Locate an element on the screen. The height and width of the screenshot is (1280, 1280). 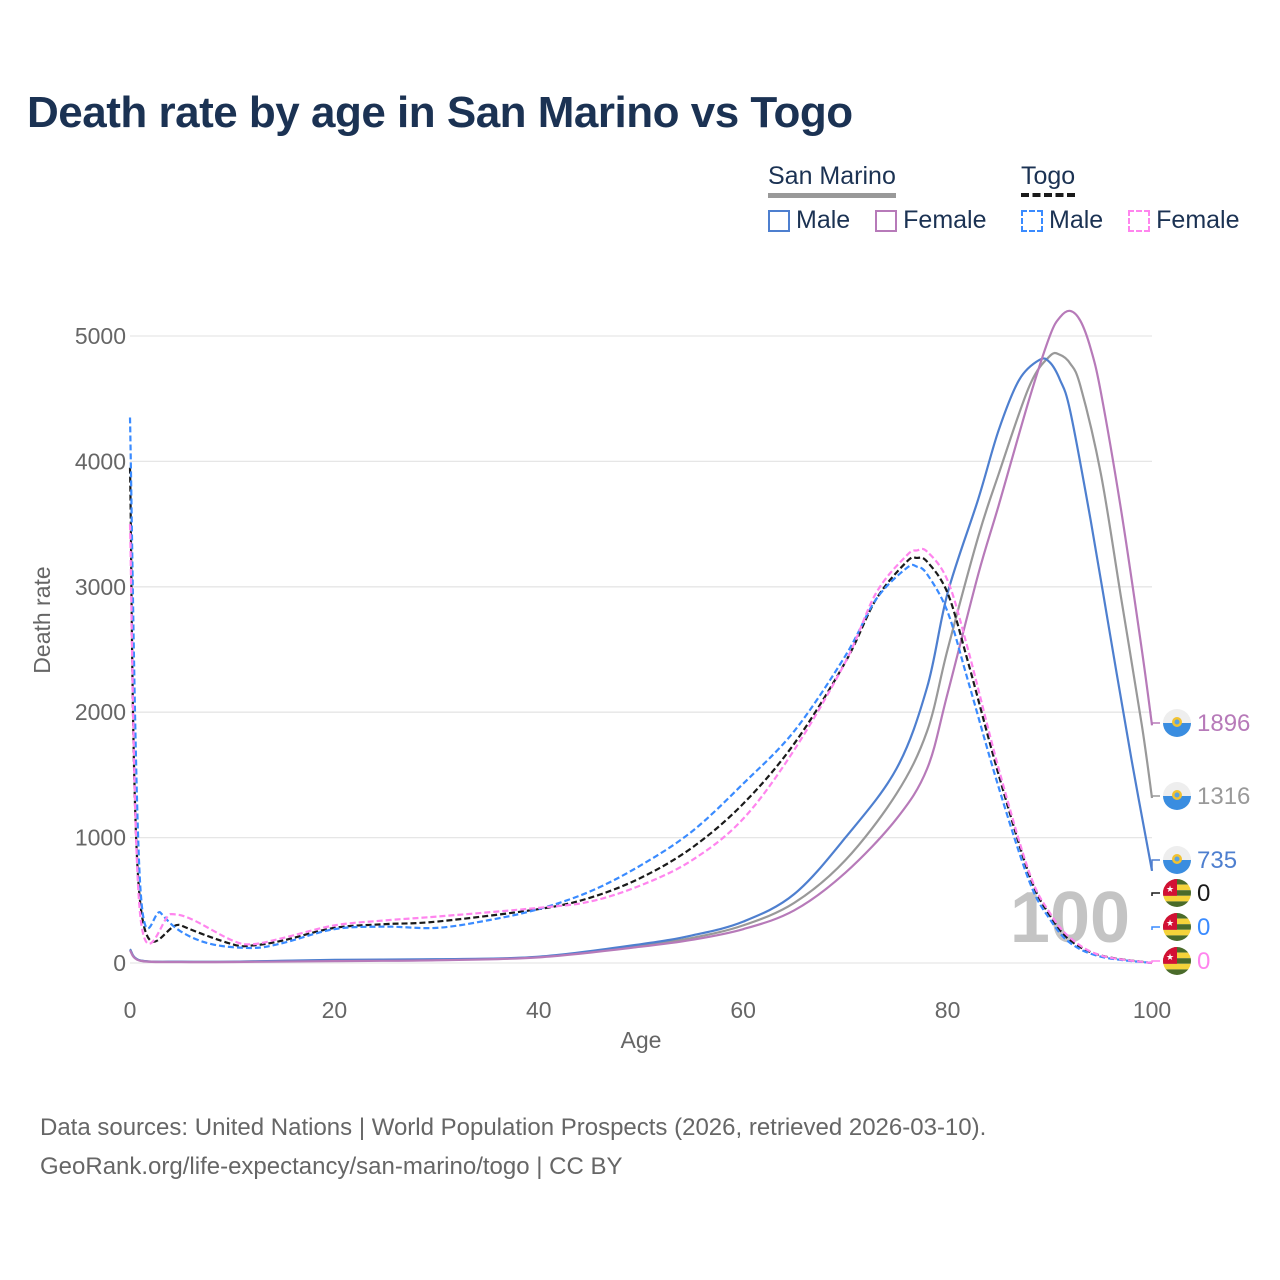
legend-group-san-marino: San Marino Male Female is located at coordinates (877, 198).